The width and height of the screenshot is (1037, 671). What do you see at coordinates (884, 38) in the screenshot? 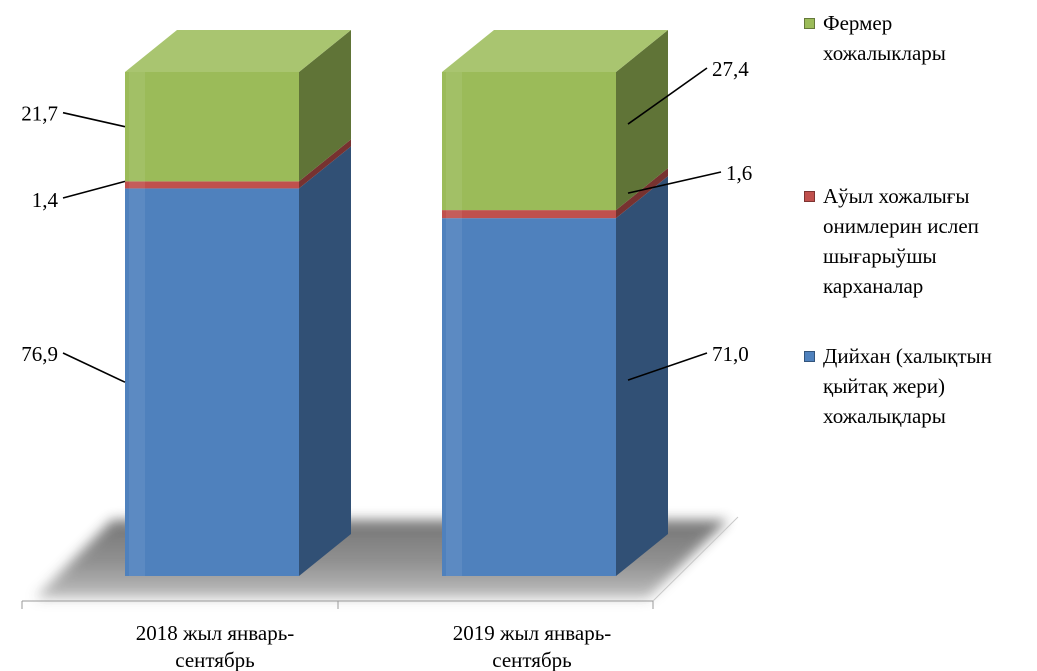
I see `legend-label-3: Фермер хожалыклары` at bounding box center [884, 38].